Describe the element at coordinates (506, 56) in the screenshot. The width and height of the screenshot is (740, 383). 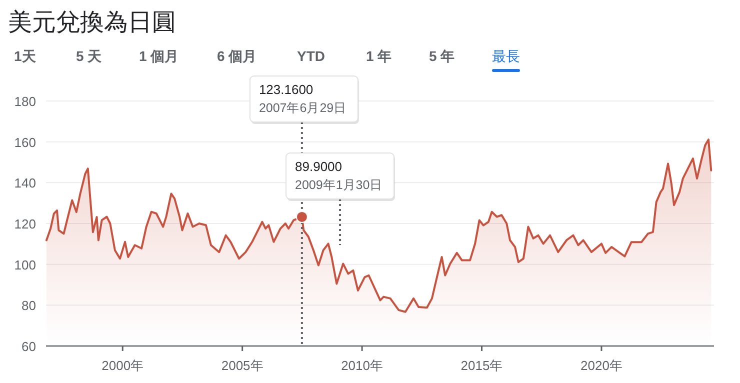
I see `text: 最長` at that location.